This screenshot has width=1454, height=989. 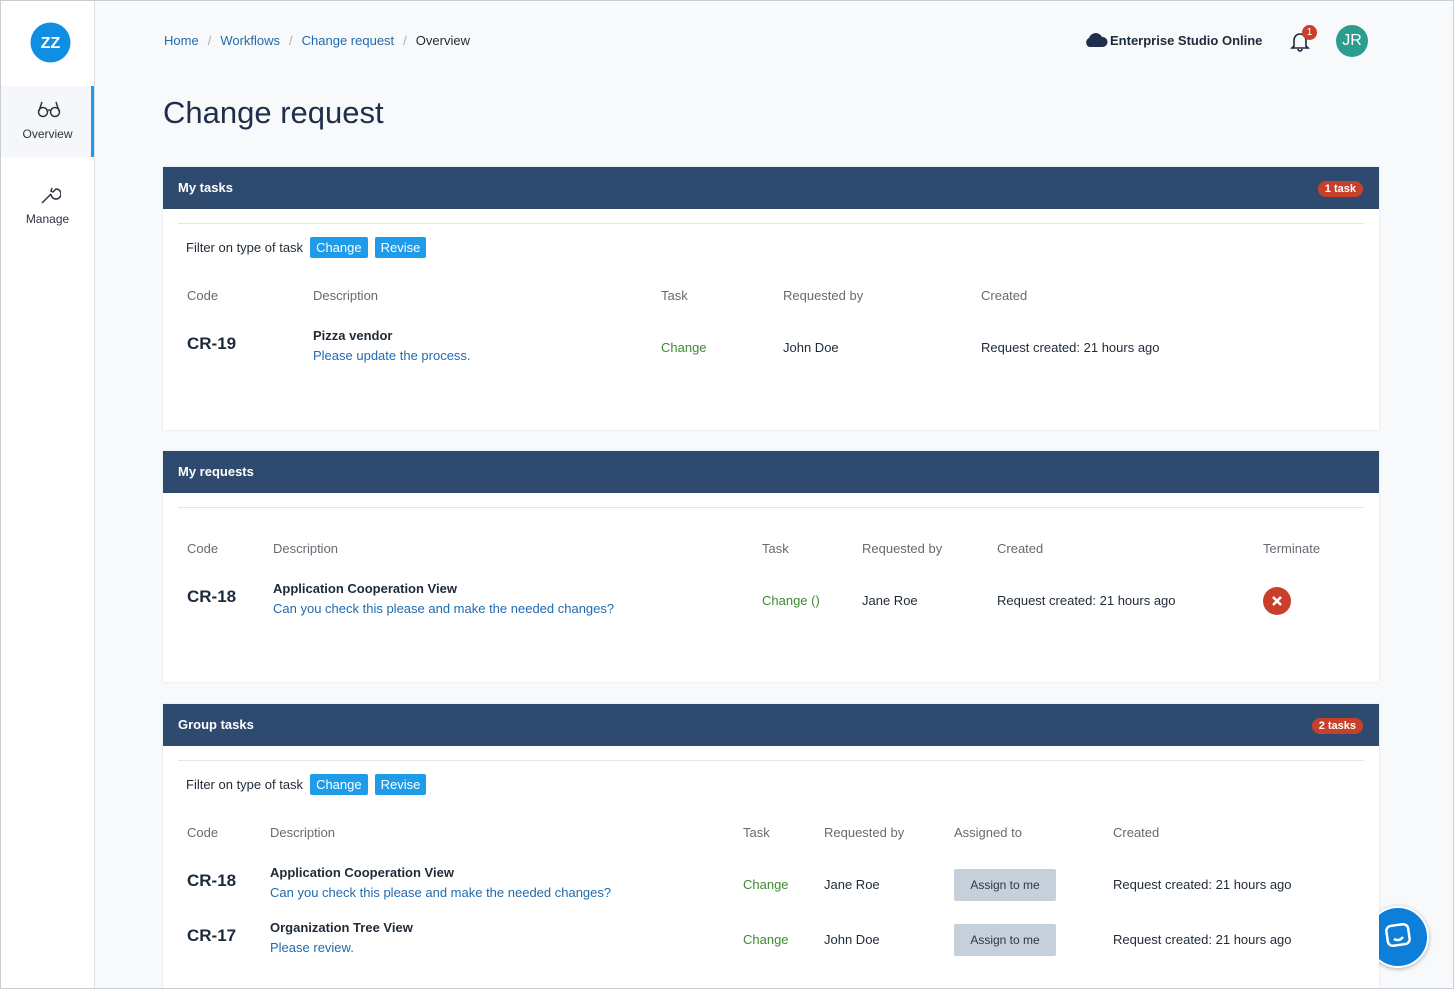 I want to click on section-header: Group tasks 2 tasks, so click(x=771, y=725).